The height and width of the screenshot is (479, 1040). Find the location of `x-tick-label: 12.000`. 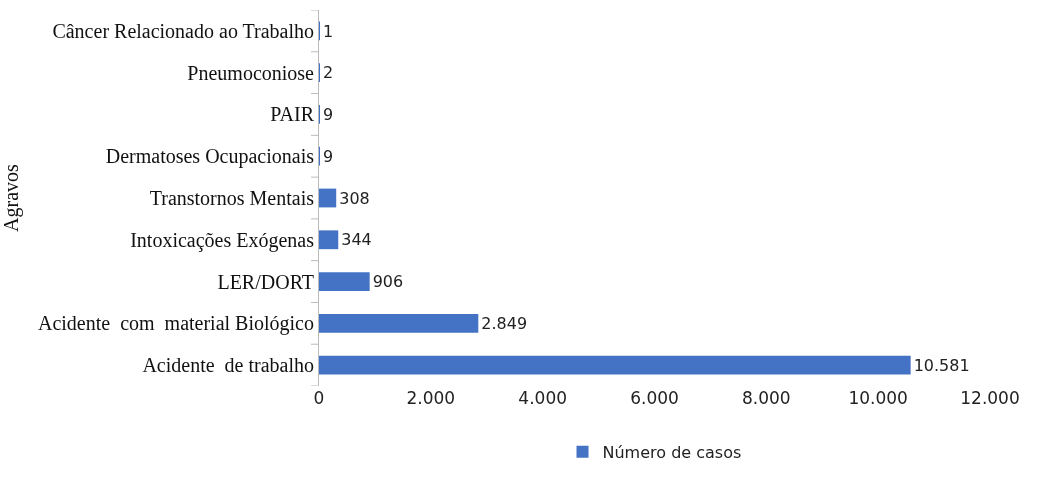

x-tick-label: 12.000 is located at coordinates (990, 398).